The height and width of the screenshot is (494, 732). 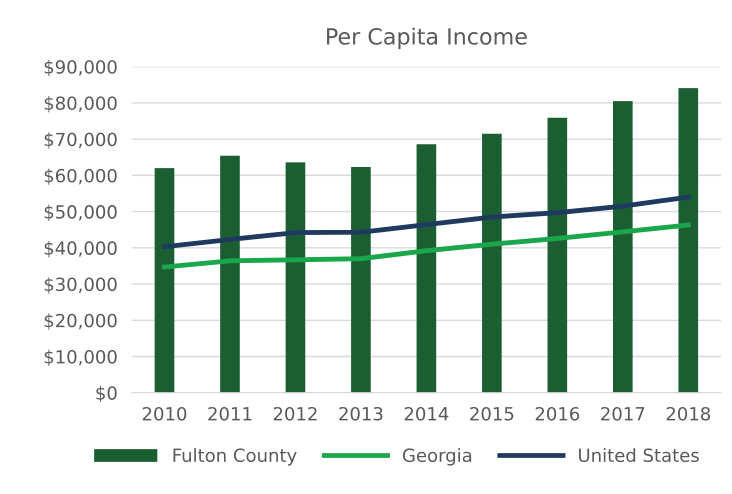 What do you see at coordinates (80, 213) in the screenshot?
I see `y-tick-label: $50,000` at bounding box center [80, 213].